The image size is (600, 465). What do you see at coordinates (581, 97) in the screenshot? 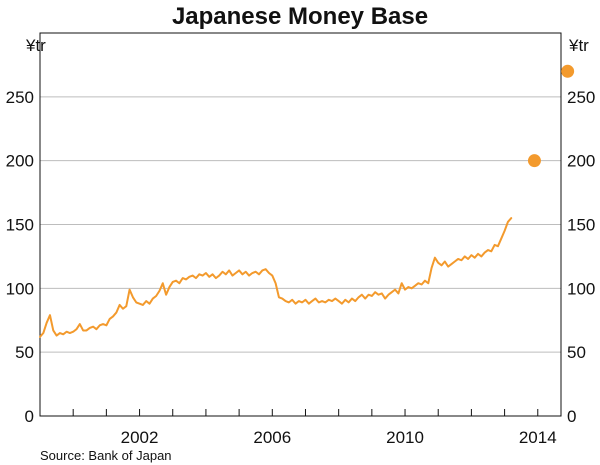
I see `right-y-tick-label-5: 250` at bounding box center [581, 97].